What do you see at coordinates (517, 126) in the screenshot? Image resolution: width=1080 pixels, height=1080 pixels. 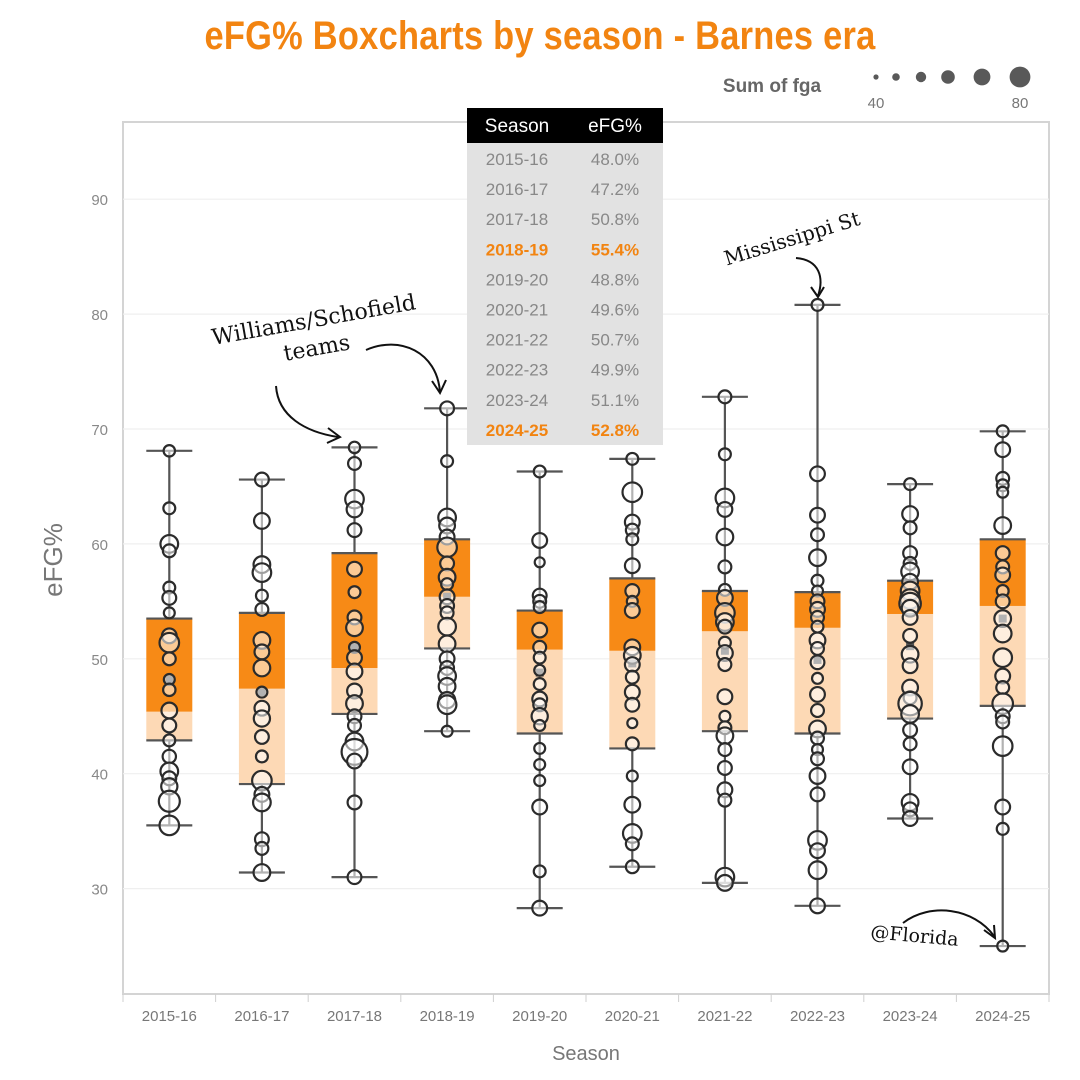 I see `table-header-season: Season` at bounding box center [517, 126].